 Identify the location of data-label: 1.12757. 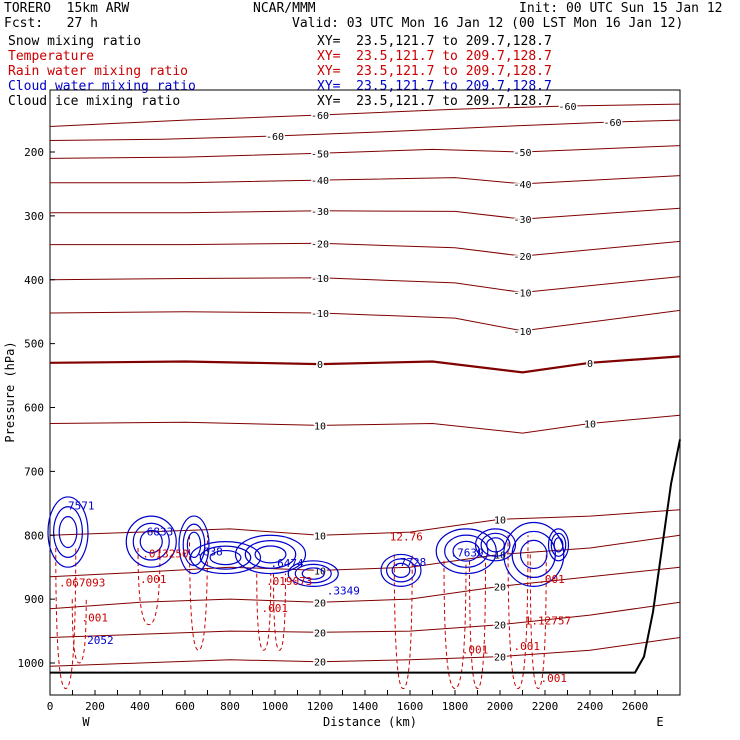
(548, 621).